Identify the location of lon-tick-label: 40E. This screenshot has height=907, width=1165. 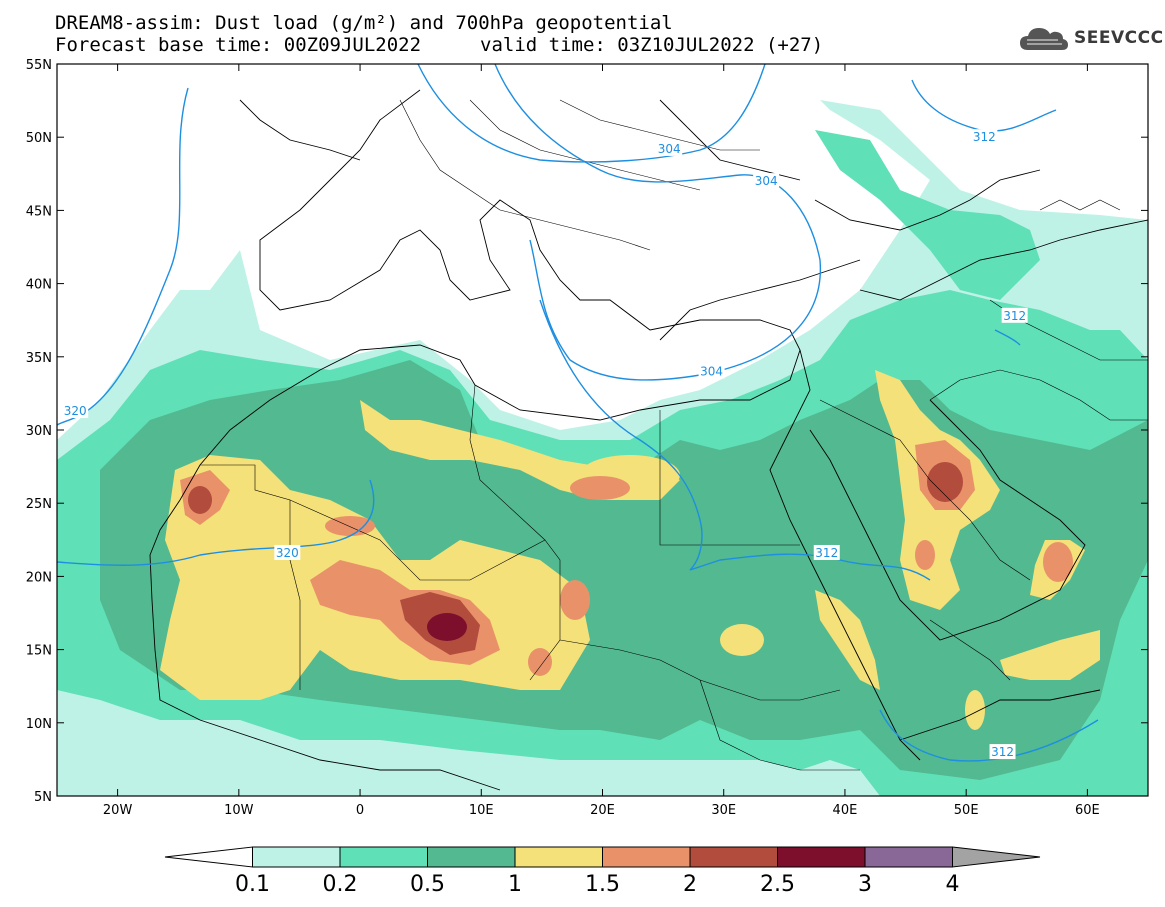
(845, 810).